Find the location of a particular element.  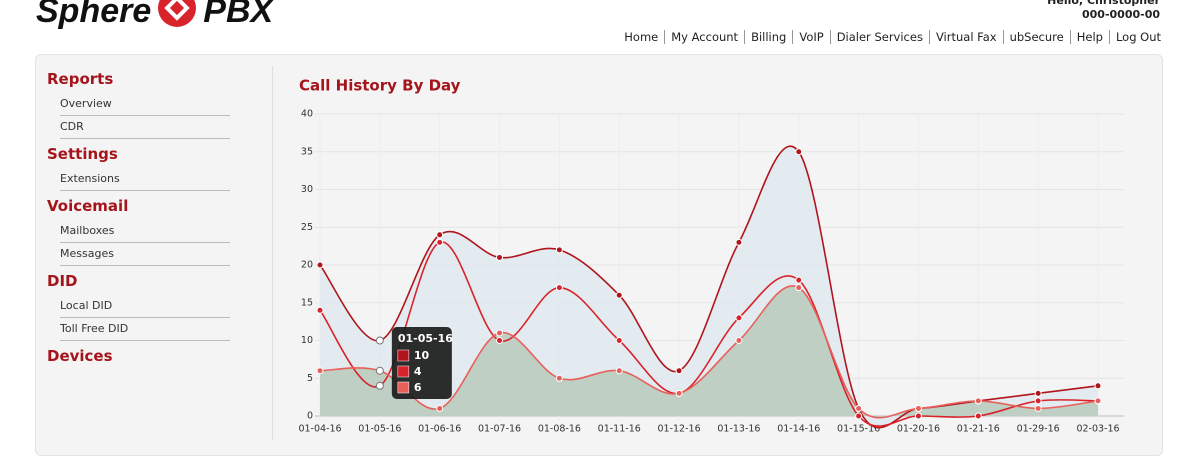

y-tick-label: 30 is located at coordinates (307, 189).